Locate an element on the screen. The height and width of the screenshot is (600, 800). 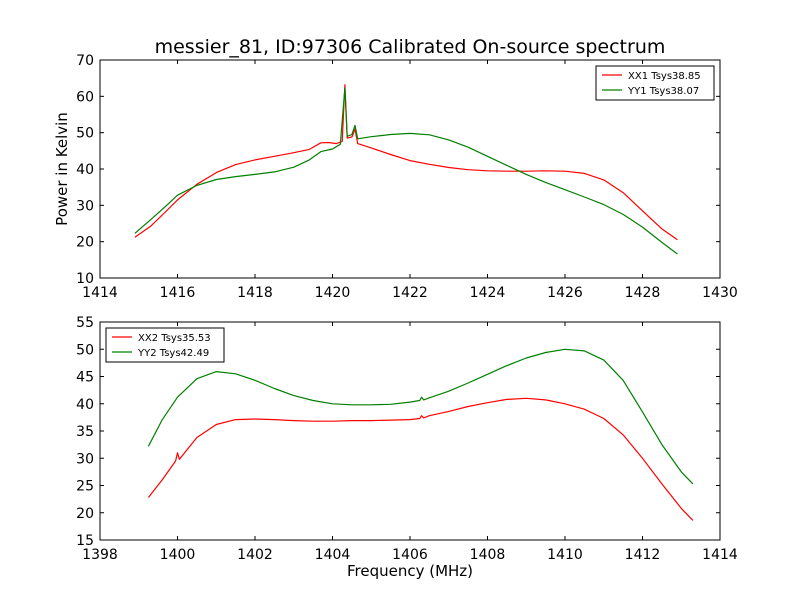
legend-label: YY2 Tsys42.49 is located at coordinates (173, 353).